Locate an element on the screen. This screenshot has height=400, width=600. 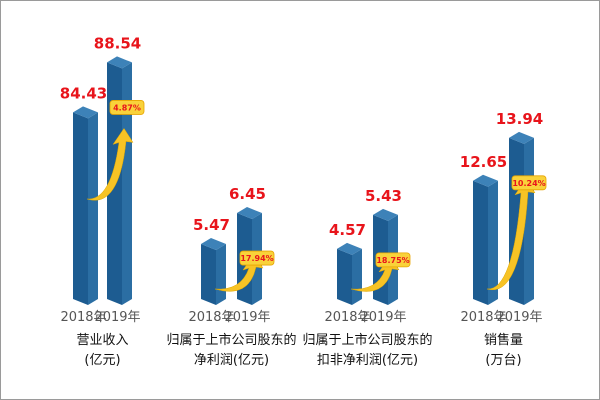
growth-badge-text: 10.24% is located at coordinates (528, 183).